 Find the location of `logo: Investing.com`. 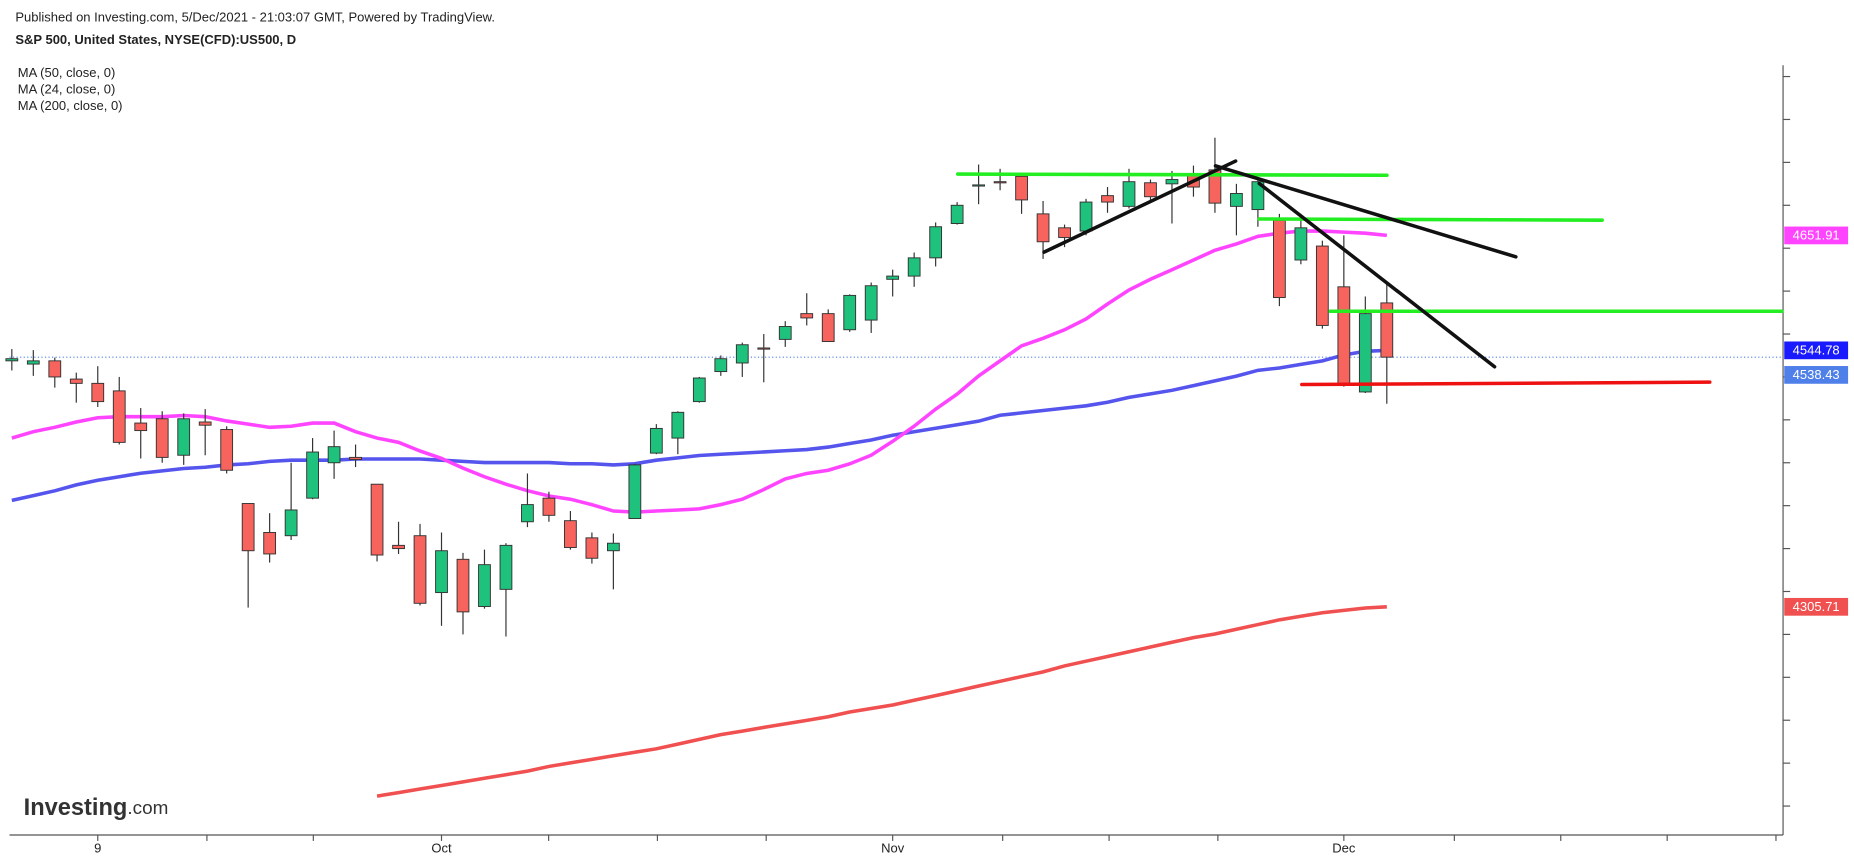

logo: Investing.com is located at coordinates (96, 808).